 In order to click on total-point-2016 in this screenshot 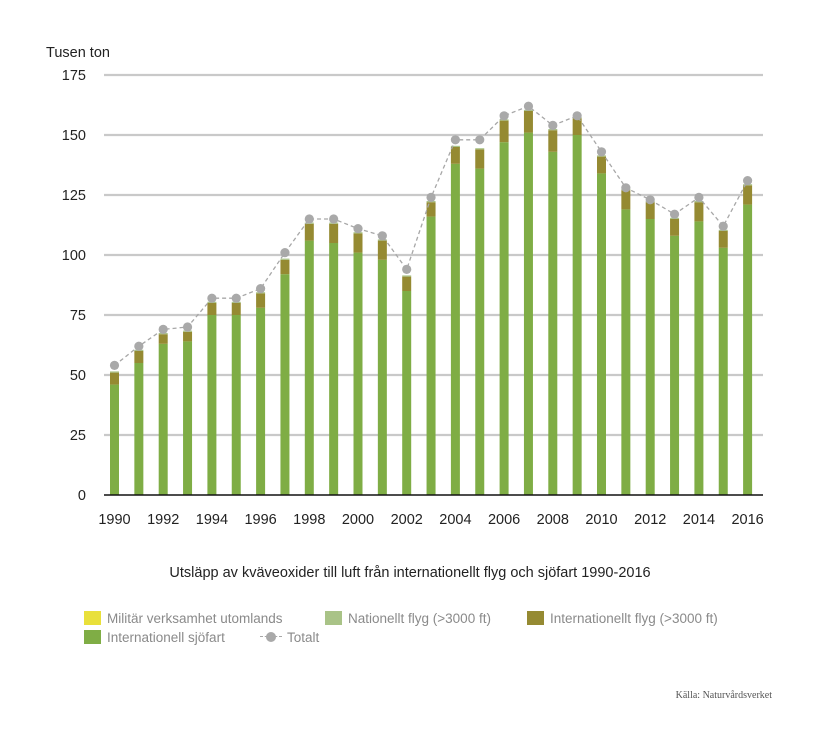, I will do `click(748, 181)`.